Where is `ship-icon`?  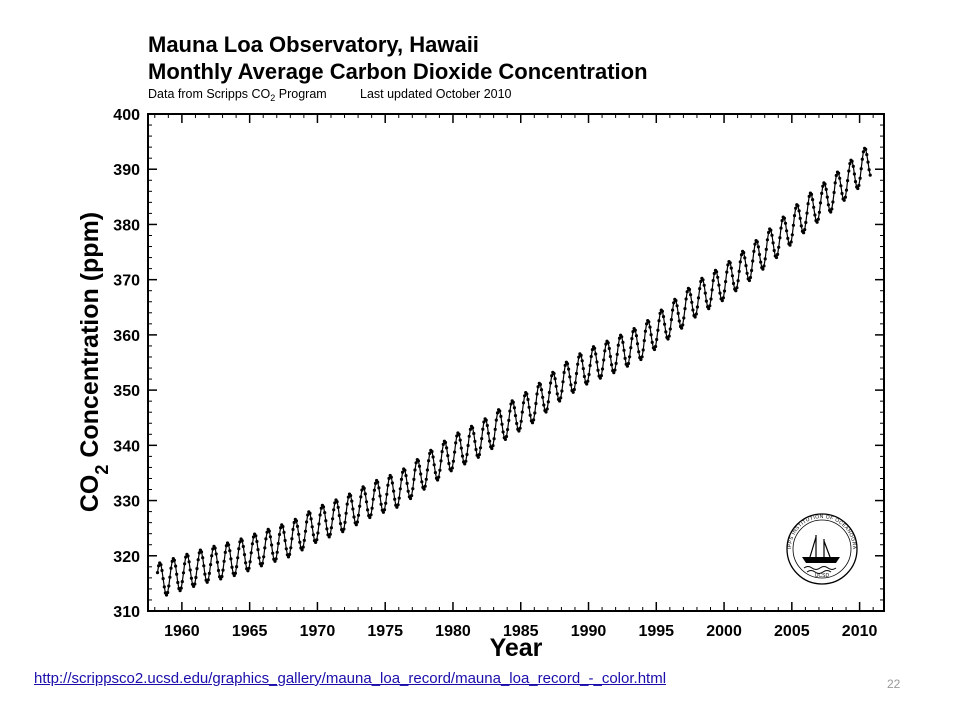 ship-icon is located at coordinates (821, 560).